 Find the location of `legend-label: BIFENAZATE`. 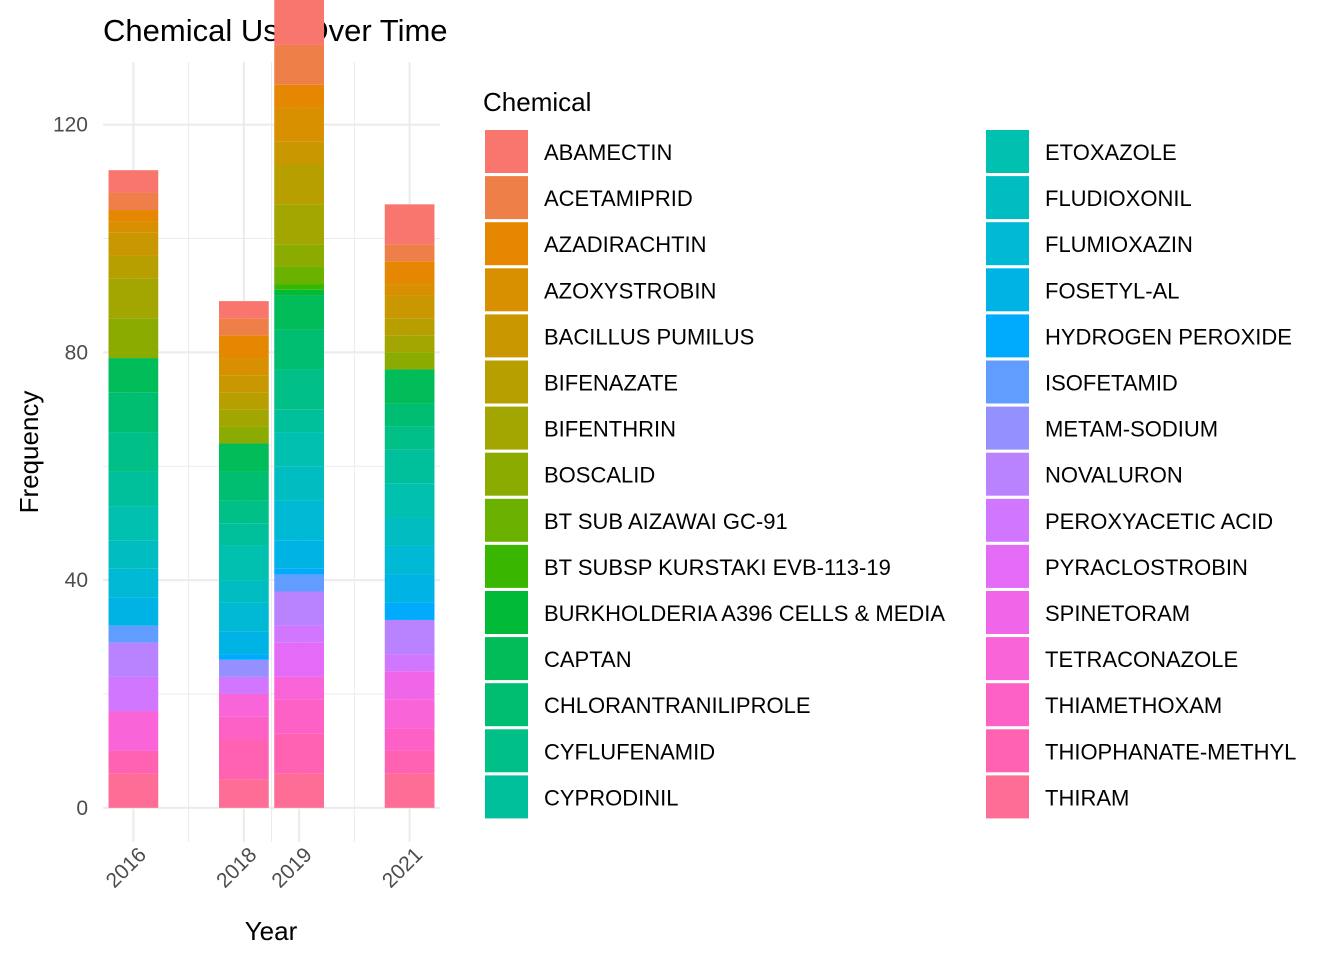

legend-label: BIFENAZATE is located at coordinates (611, 383).